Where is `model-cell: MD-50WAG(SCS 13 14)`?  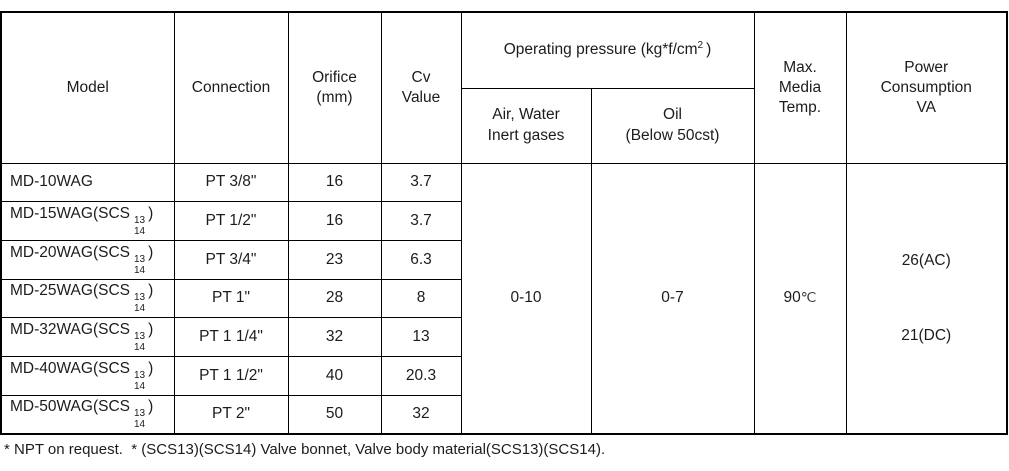
model-cell: MD-50WAG(SCS 13 14) is located at coordinates (87, 414).